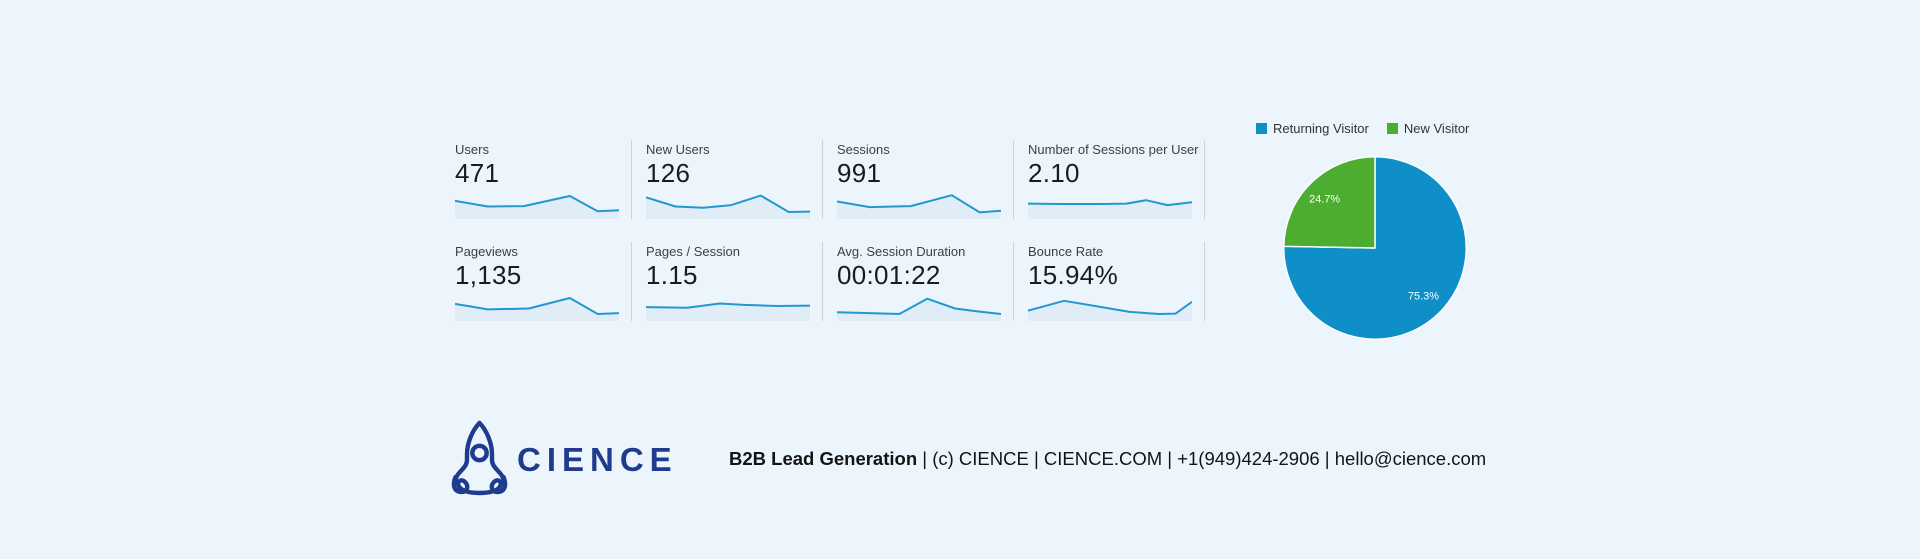  What do you see at coordinates (889, 275) in the screenshot?
I see `metric-value: 00:01:22` at bounding box center [889, 275].